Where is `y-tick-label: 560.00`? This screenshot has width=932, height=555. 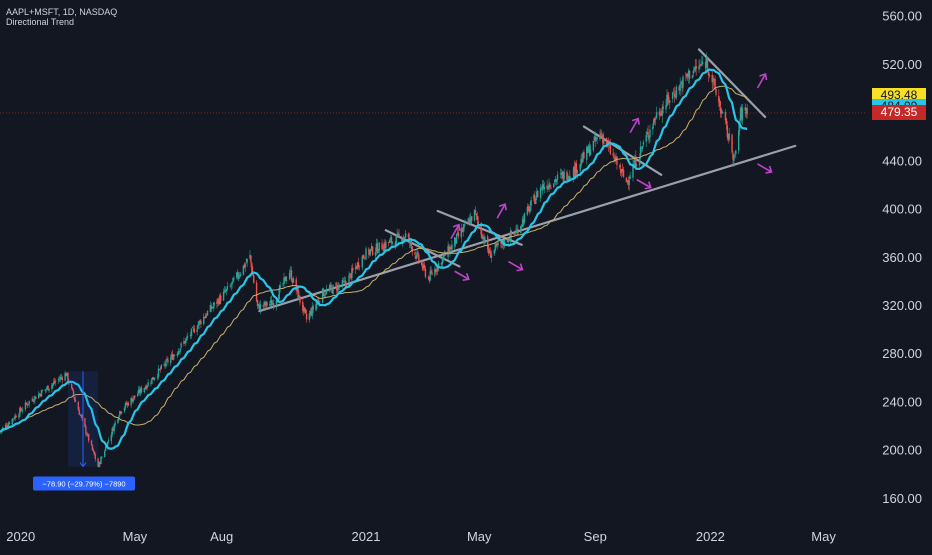 y-tick-label: 560.00 is located at coordinates (902, 16).